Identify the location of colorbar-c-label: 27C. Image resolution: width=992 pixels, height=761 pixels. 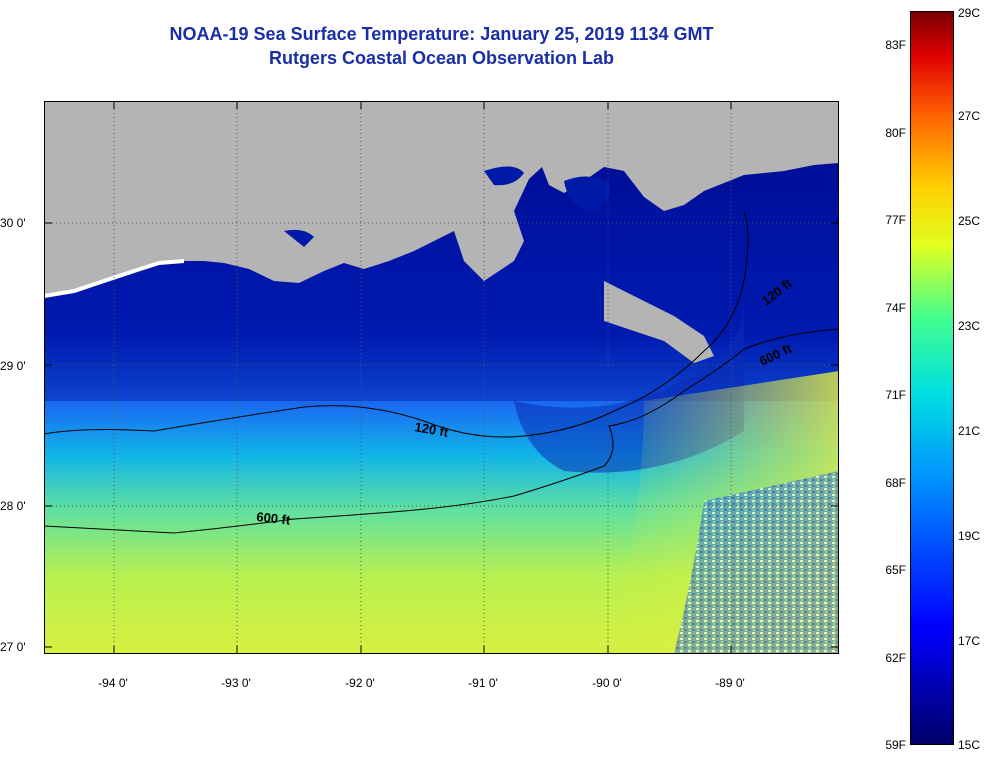
(969, 116).